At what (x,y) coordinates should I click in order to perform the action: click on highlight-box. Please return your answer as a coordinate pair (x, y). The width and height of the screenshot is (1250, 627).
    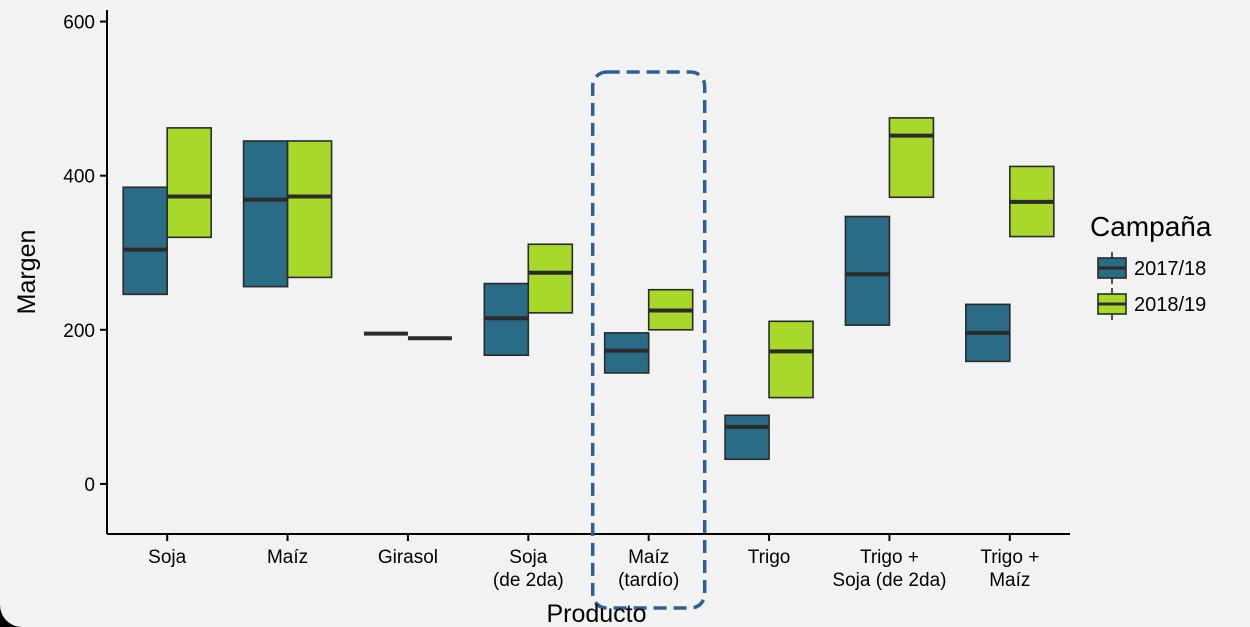
    Looking at the image, I should click on (648, 340).